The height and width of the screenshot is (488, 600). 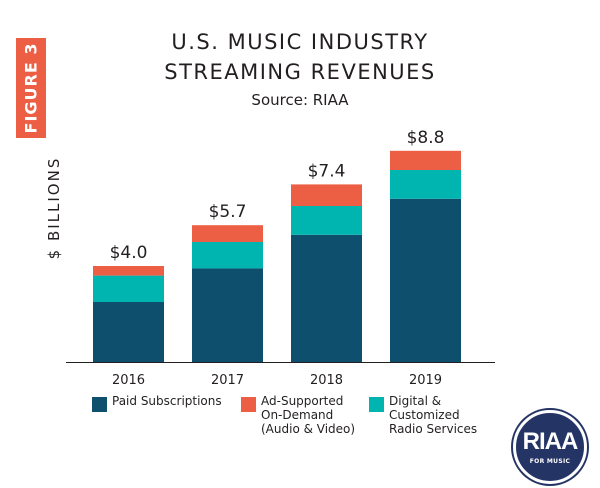 What do you see at coordinates (302, 401) in the screenshot?
I see `legend-line: Ad-Supported` at bounding box center [302, 401].